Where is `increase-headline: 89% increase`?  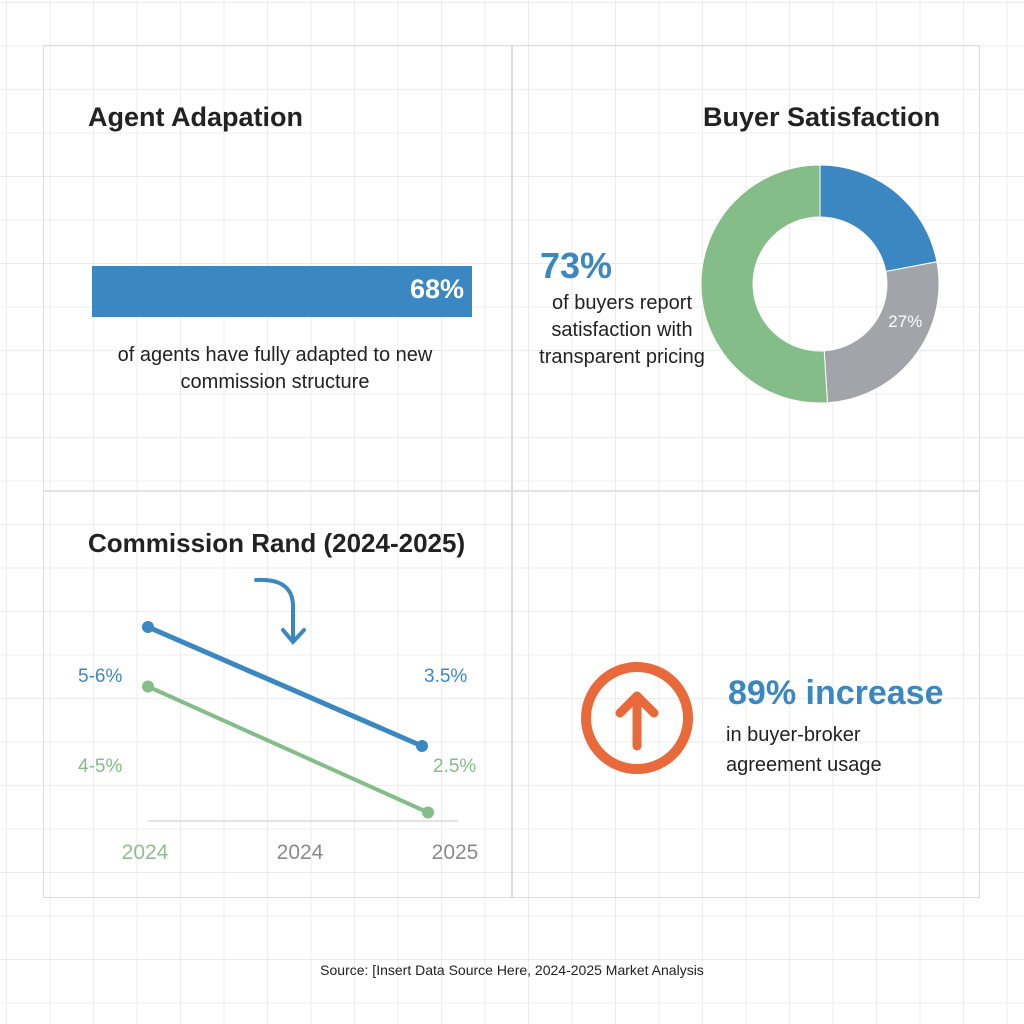
increase-headline: 89% increase is located at coordinates (836, 693).